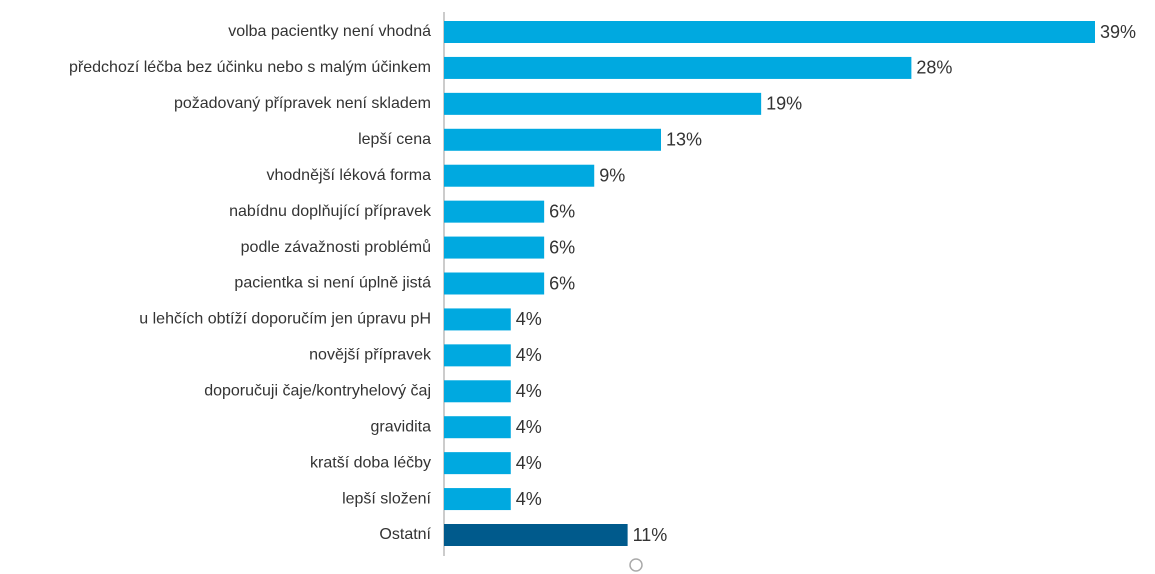  I want to click on category-label: novější přípravek, so click(370, 355).